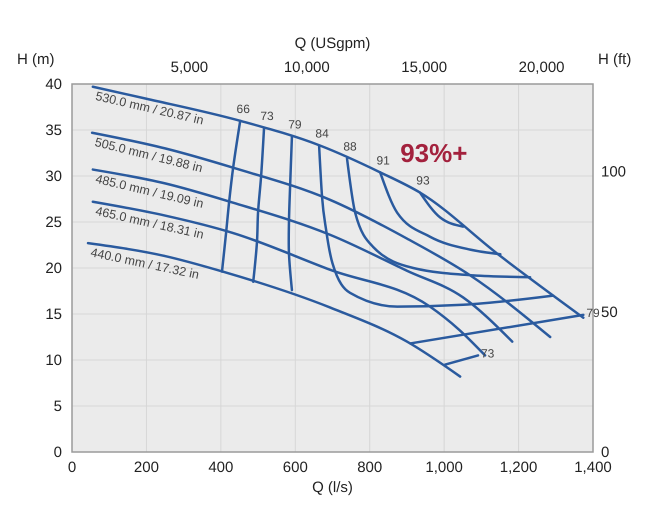 Image resolution: width=667 pixels, height=526 pixels. What do you see at coordinates (434, 153) in the screenshot?
I see `annotation: 93%+` at bounding box center [434, 153].